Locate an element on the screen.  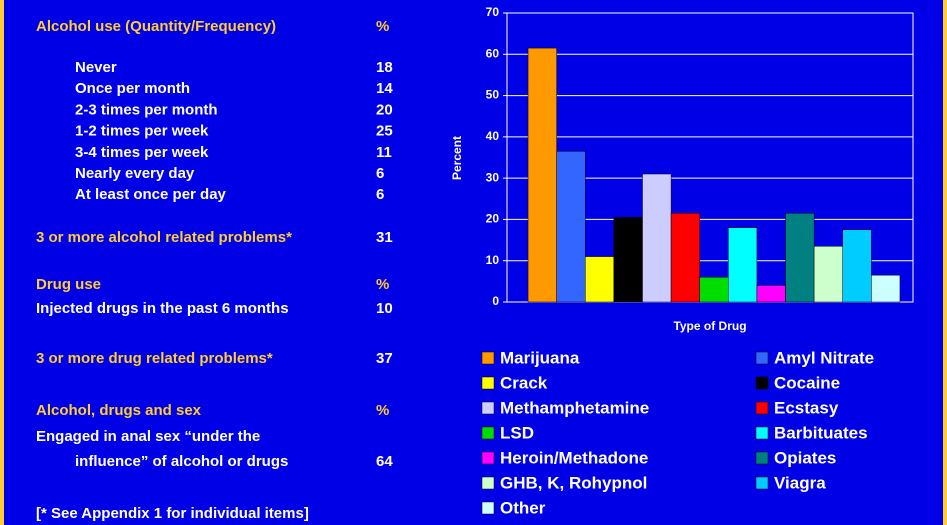
row-label: 3 or more drug related problems* is located at coordinates (154, 358).